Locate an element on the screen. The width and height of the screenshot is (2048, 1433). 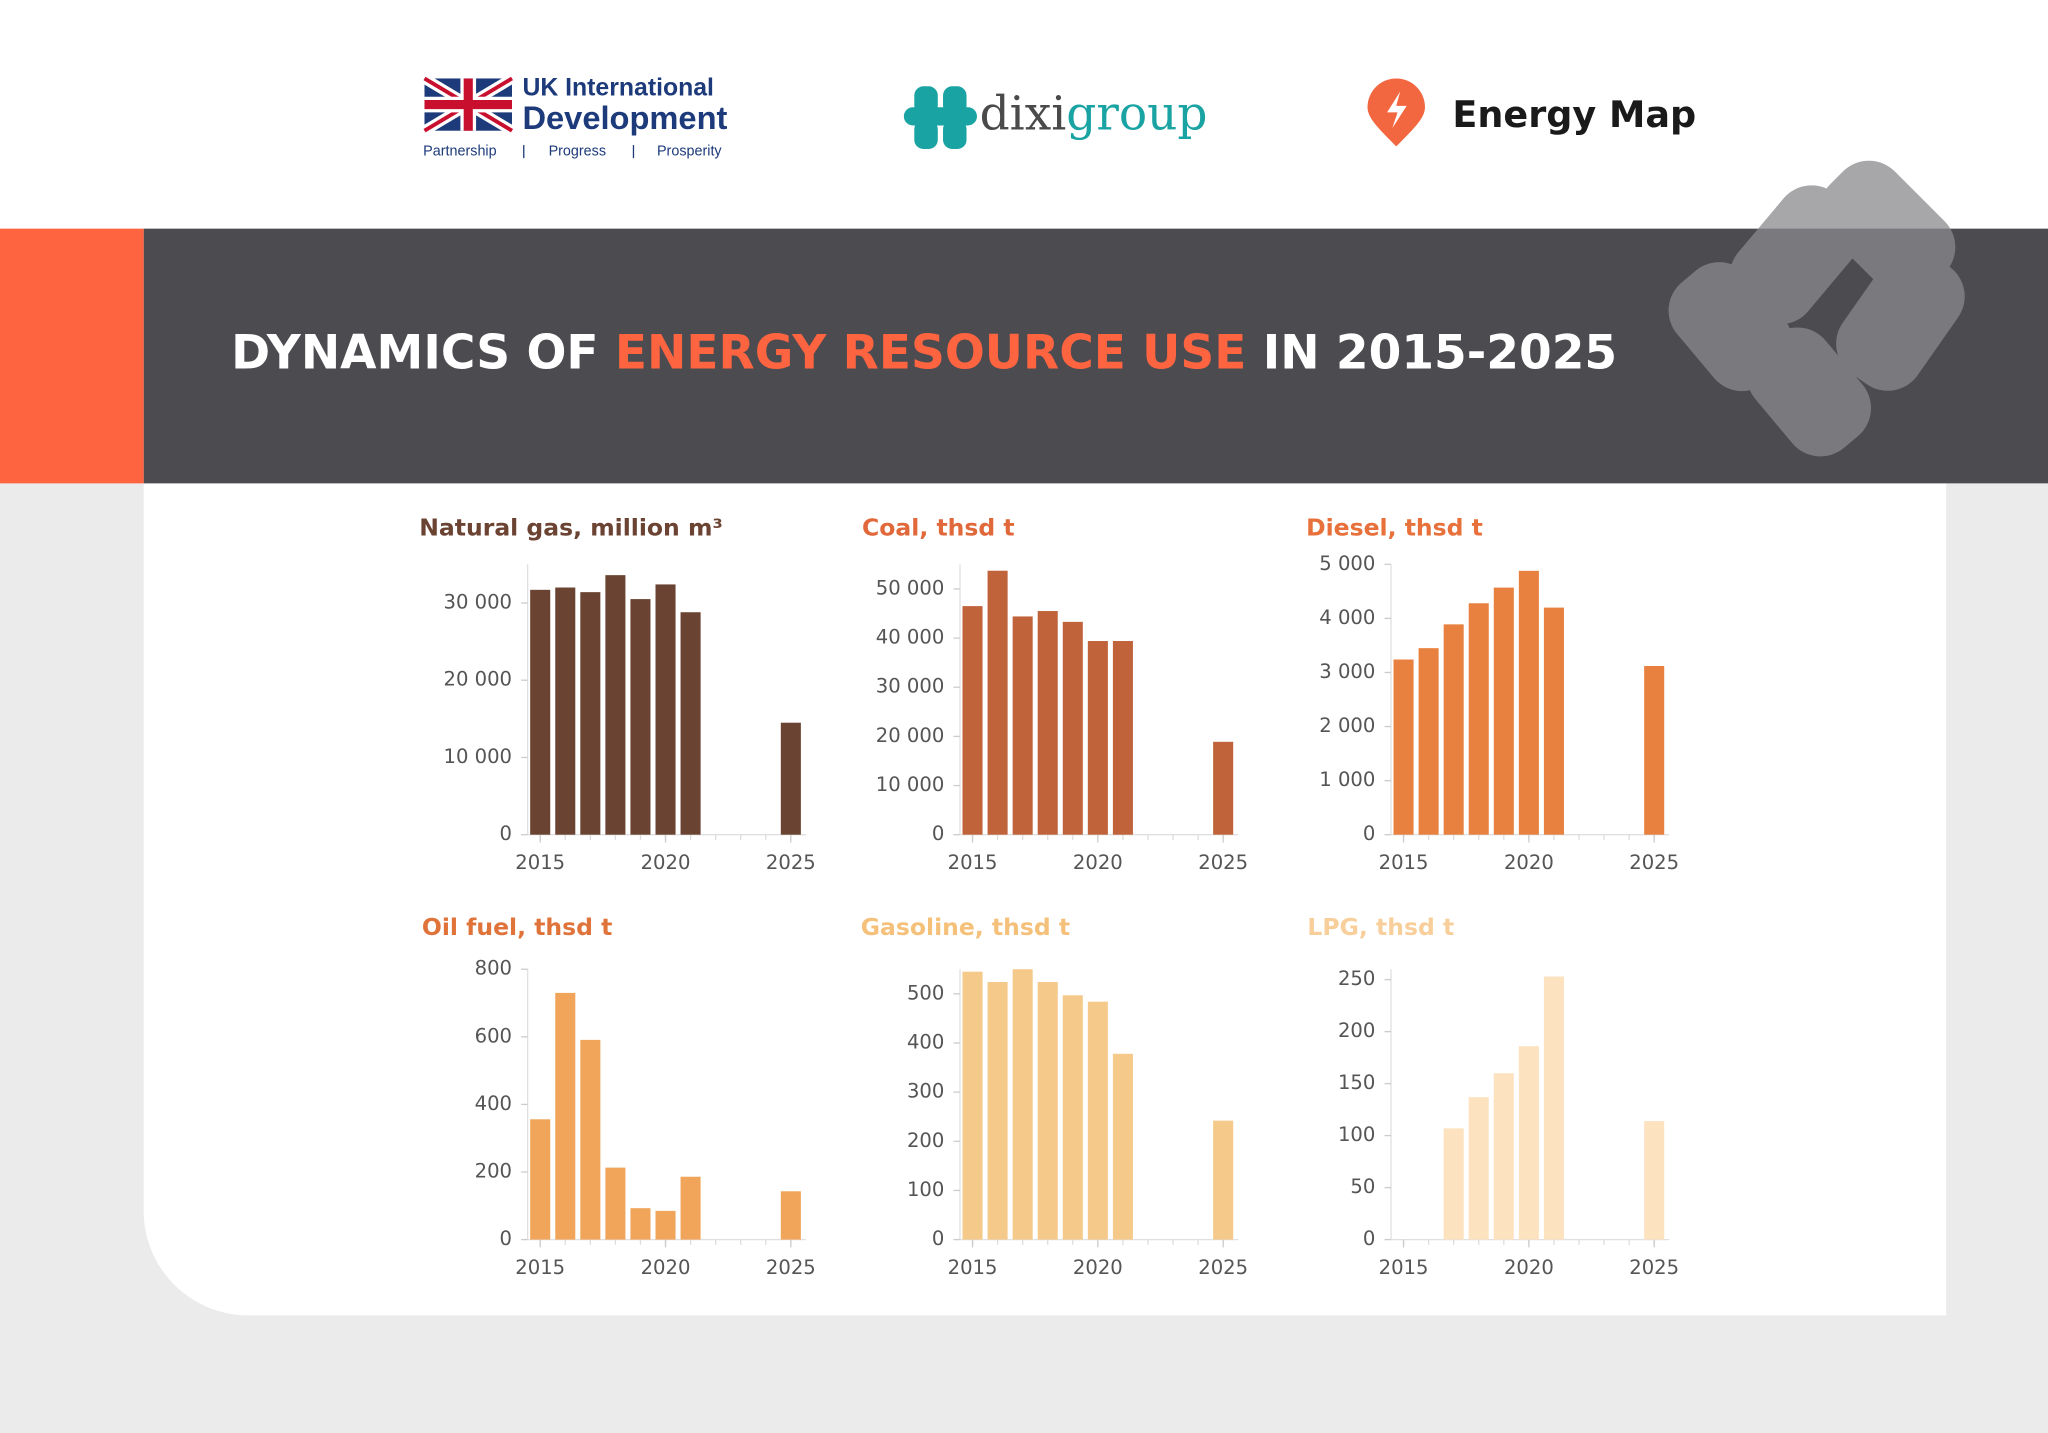
dixi-logo: dixigroup is located at coordinates (1055, 117).